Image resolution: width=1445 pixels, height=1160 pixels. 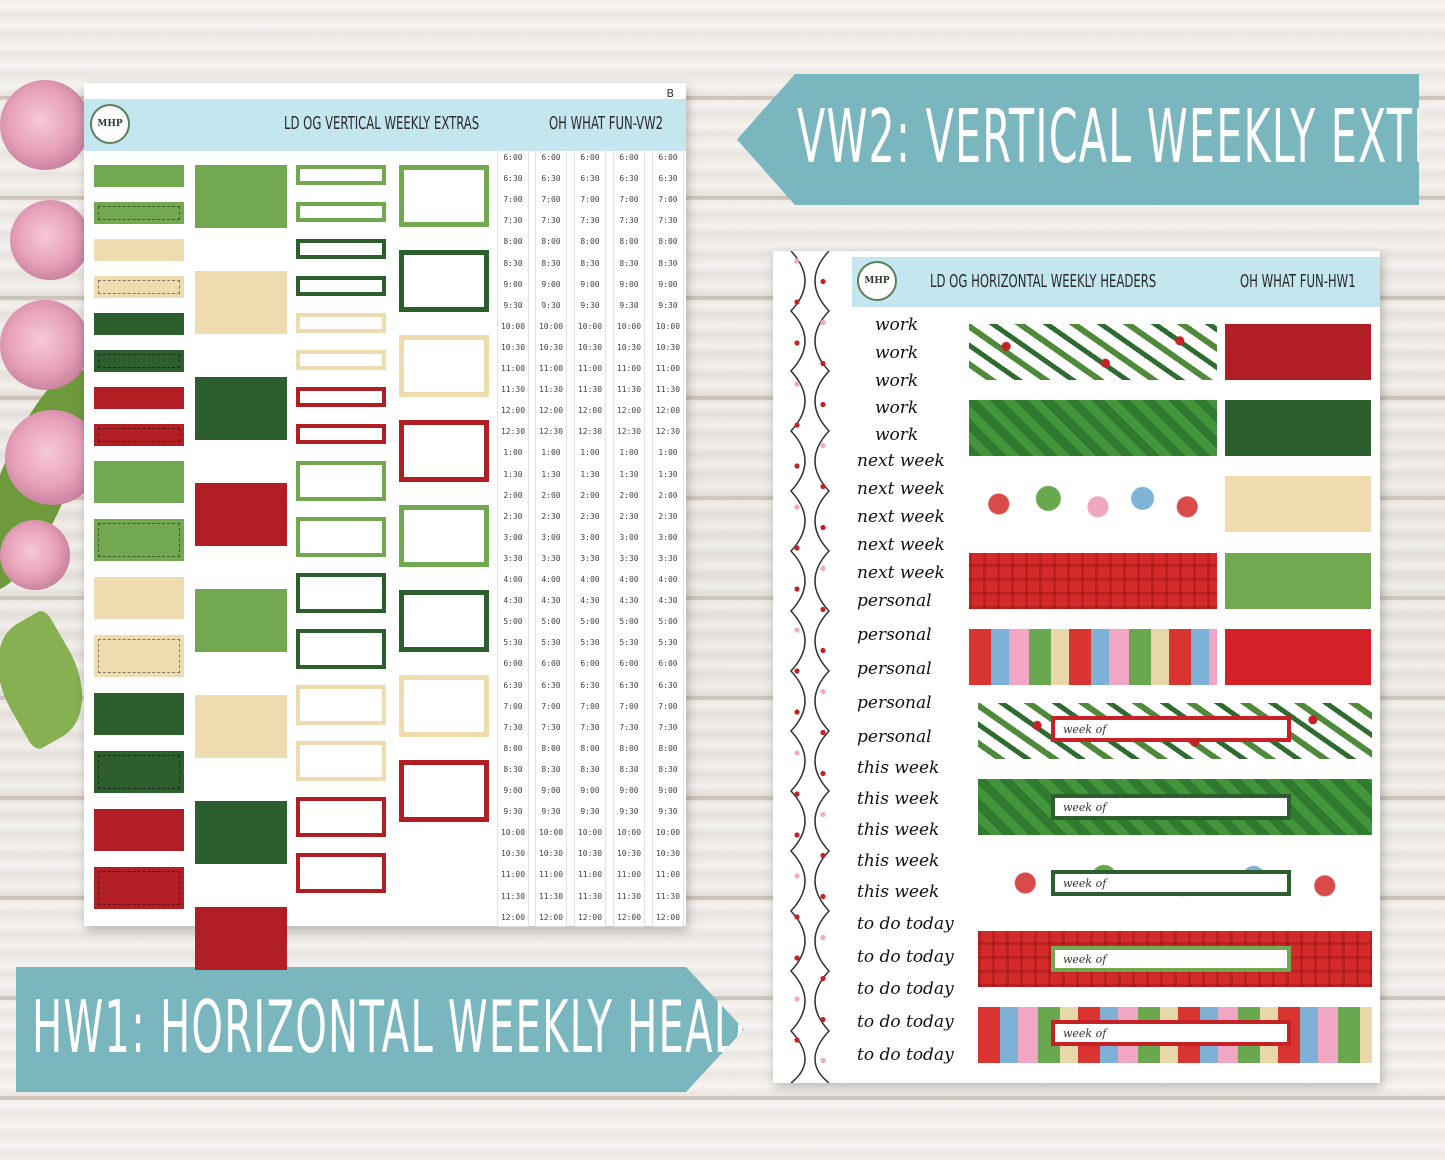 I want to click on script-word-sticker: this week, so click(x=898, y=861).